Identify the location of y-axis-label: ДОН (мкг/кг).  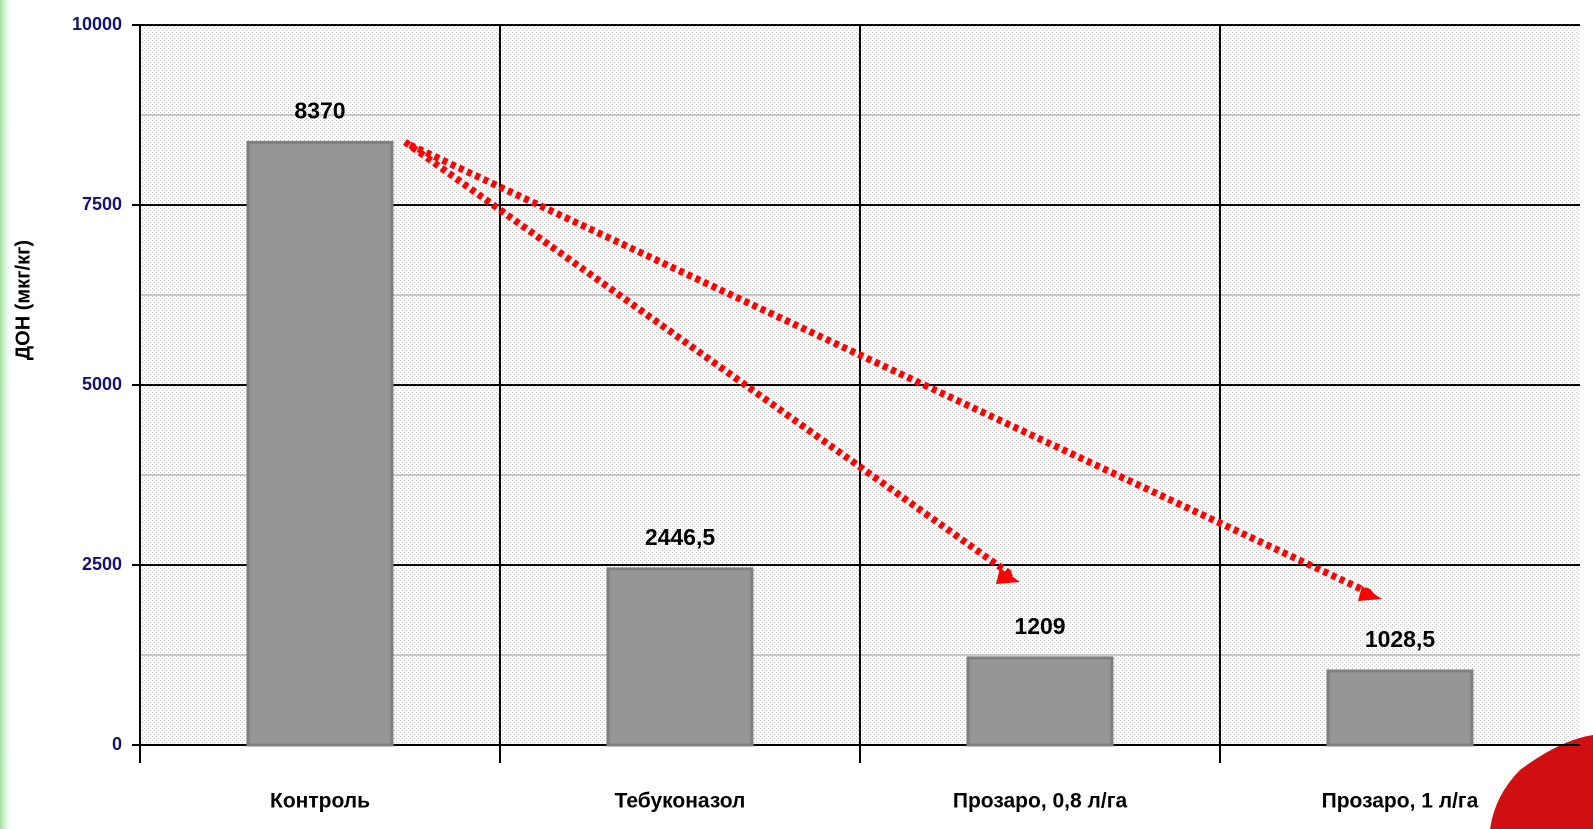
(23, 300).